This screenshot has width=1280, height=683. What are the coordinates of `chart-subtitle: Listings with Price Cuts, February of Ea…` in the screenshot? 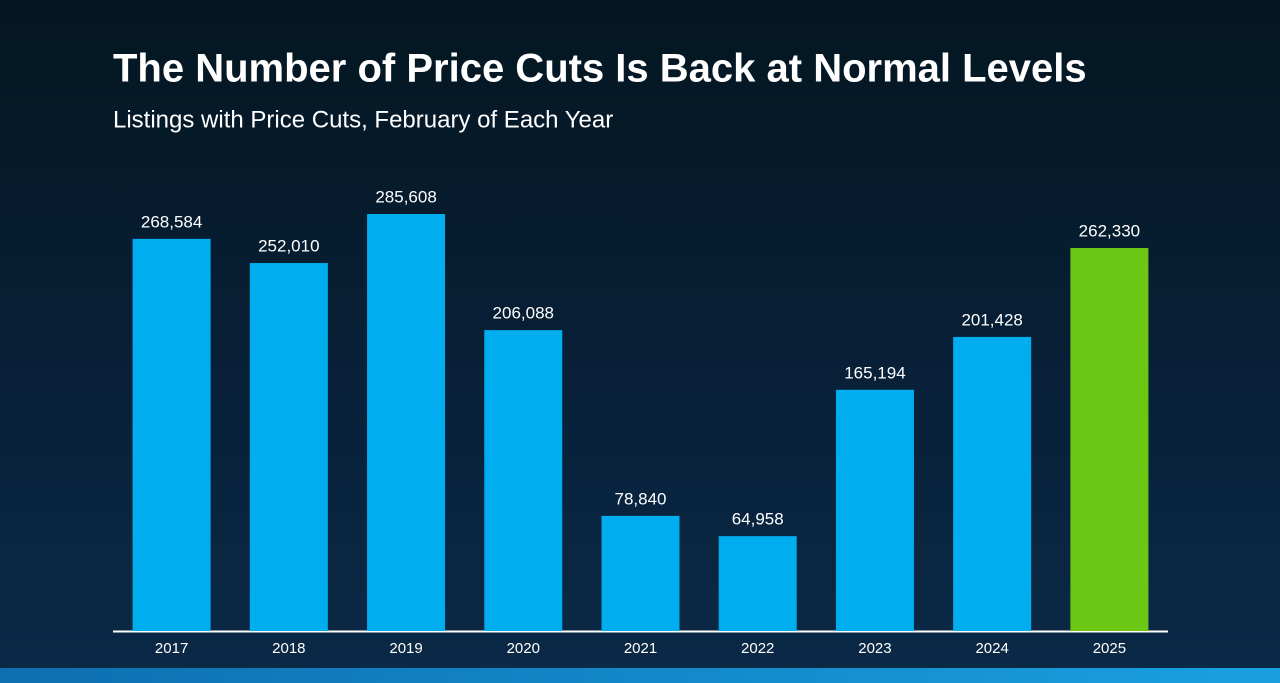 It's located at (363, 119).